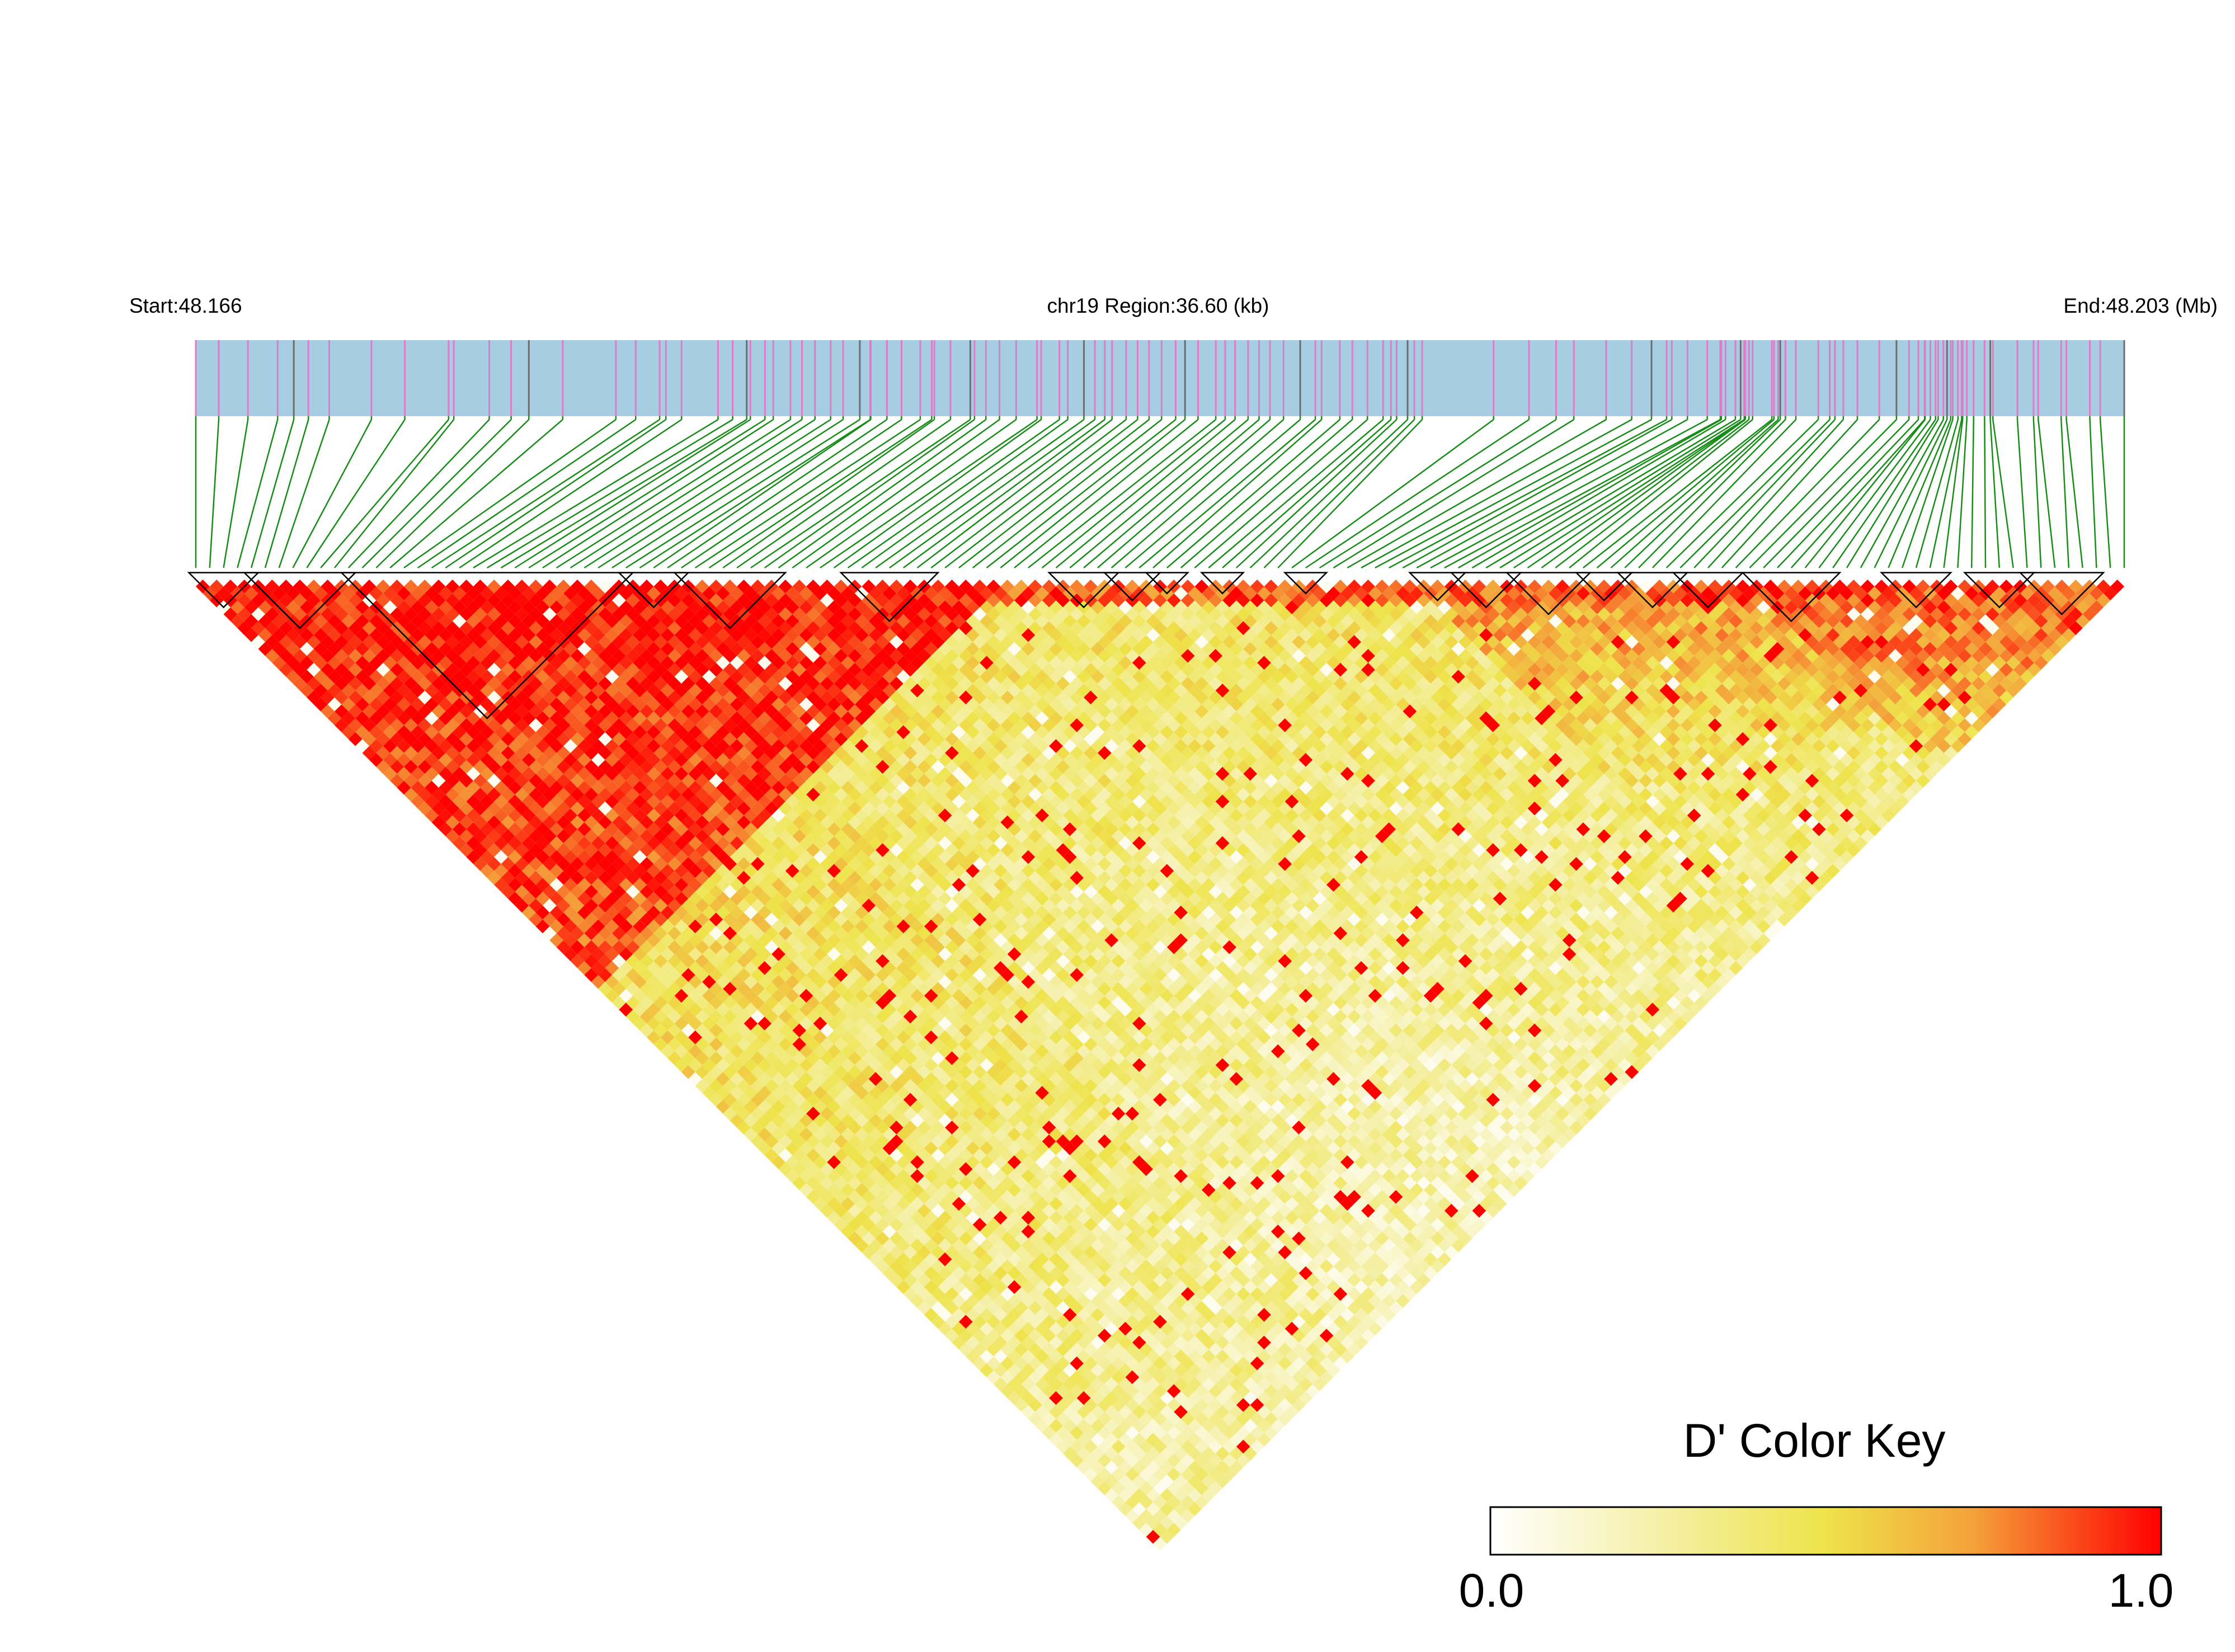 The height and width of the screenshot is (1652, 2235). I want to click on region-title: chr19 Region:36.60 (kb), so click(1158, 306).